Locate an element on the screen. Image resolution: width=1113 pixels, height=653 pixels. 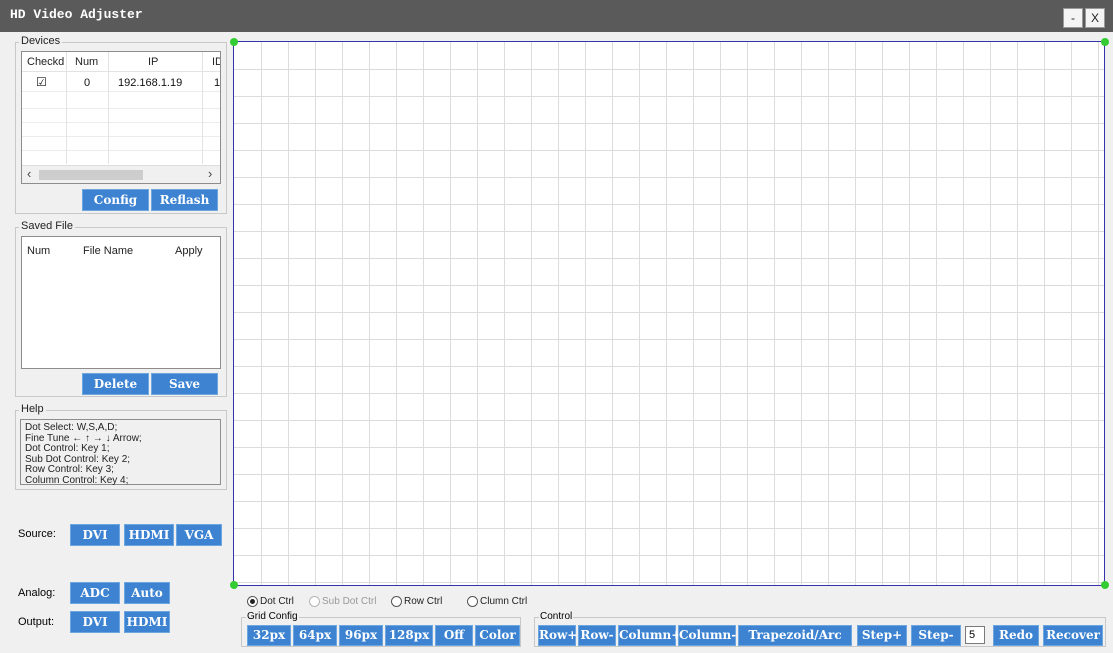
scroll-right-icon: › is located at coordinates (210, 173).